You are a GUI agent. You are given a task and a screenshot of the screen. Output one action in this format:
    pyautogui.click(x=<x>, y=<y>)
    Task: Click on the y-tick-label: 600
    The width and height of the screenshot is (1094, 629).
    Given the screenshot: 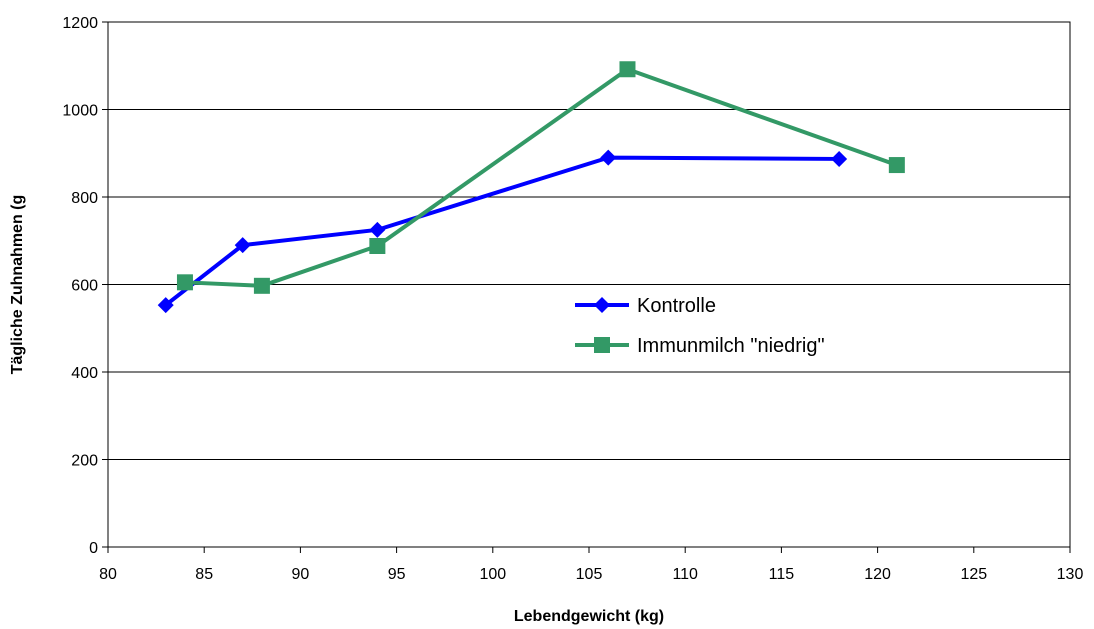 What is the action you would take?
    pyautogui.click(x=84, y=286)
    